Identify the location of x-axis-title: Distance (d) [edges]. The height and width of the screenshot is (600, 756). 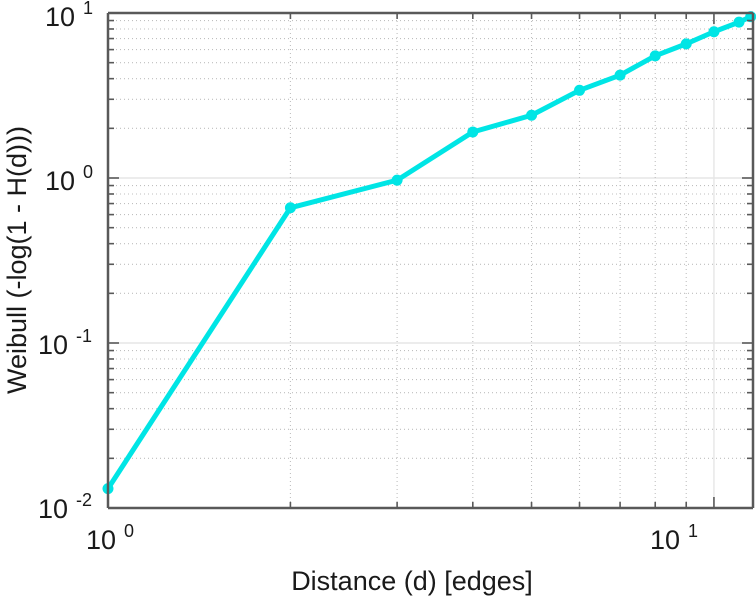
(412, 581).